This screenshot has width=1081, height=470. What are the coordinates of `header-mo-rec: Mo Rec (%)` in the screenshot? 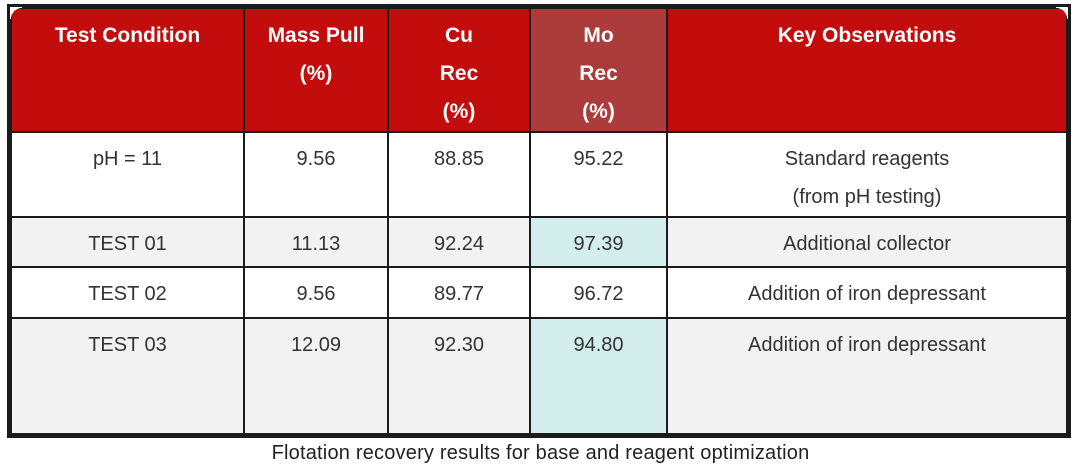 It's located at (598, 70).